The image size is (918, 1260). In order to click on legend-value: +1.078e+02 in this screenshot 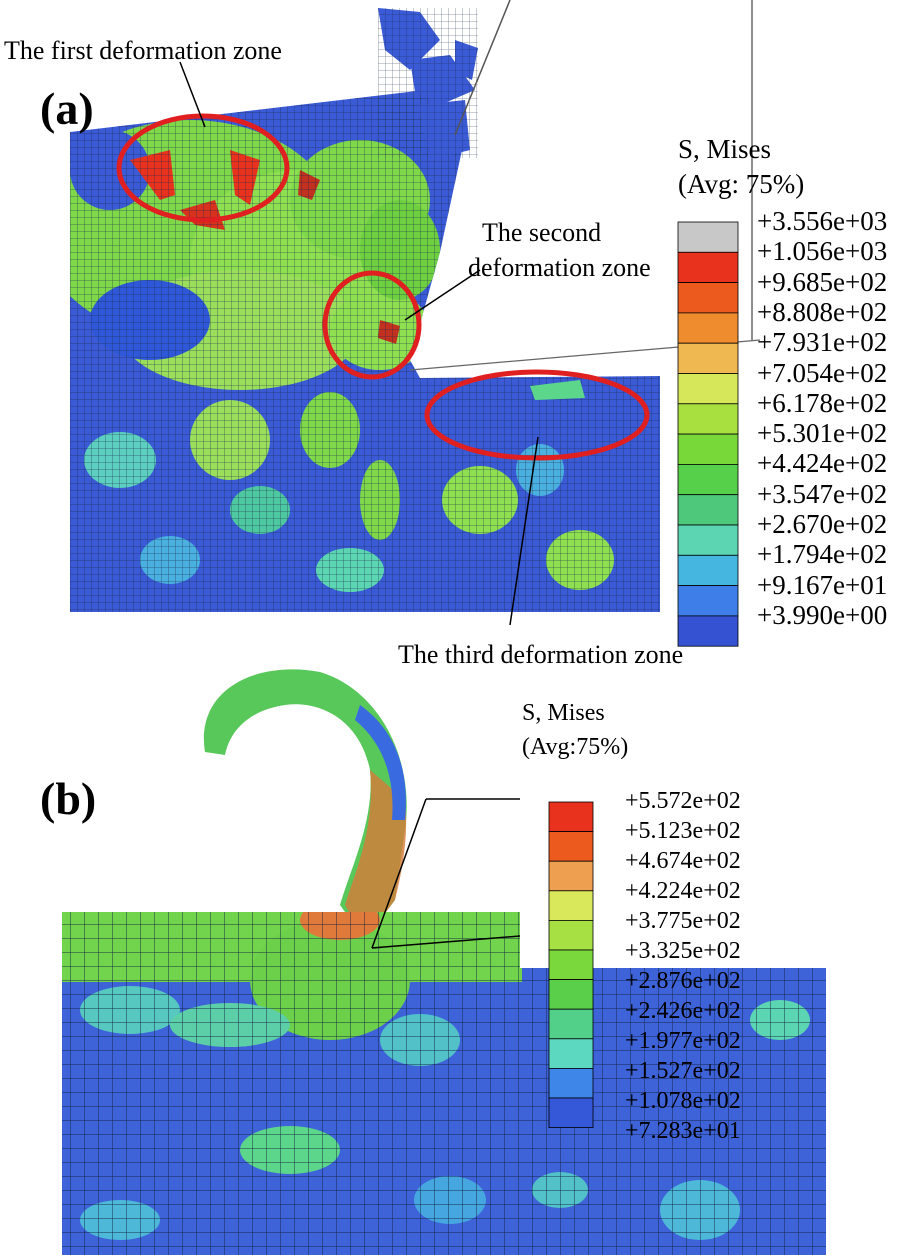, I will do `click(683, 1101)`.